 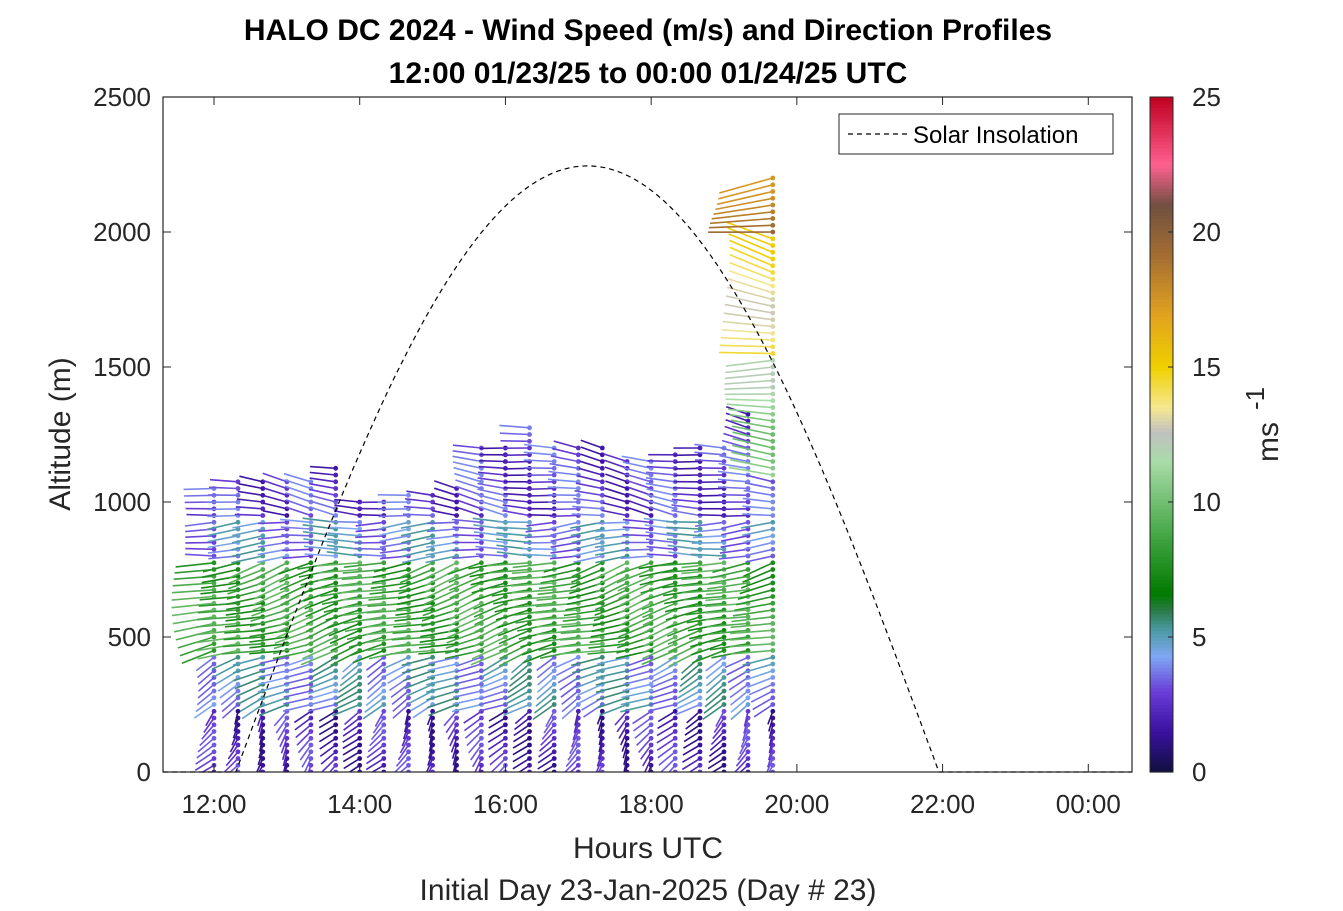 I want to click on x-axis-sublabel: Initial Day 23-Jan-2025 (Day # 23), so click(x=648, y=890).